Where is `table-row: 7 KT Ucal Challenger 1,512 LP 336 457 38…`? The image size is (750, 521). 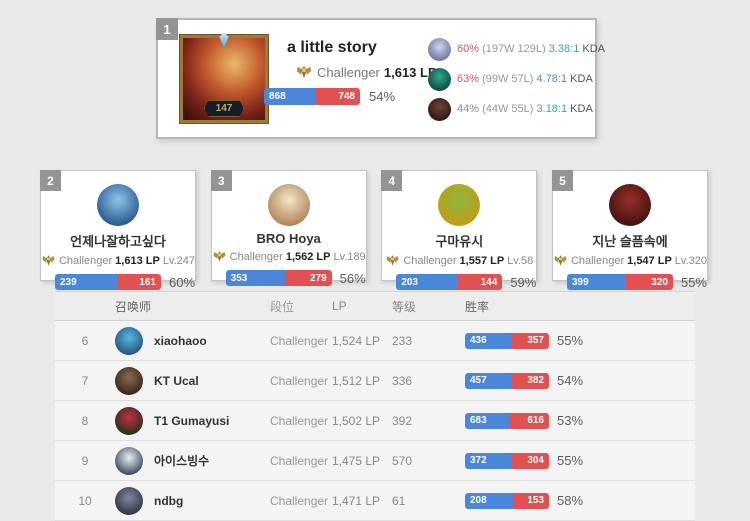
table-row: 7 KT Ucal Challenger 1,512 LP 336 457 38… is located at coordinates (375, 381).